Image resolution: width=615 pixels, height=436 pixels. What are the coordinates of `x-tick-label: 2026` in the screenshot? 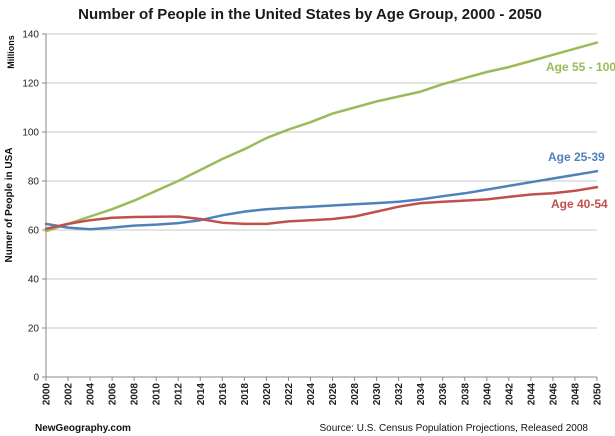 It's located at (333, 394).